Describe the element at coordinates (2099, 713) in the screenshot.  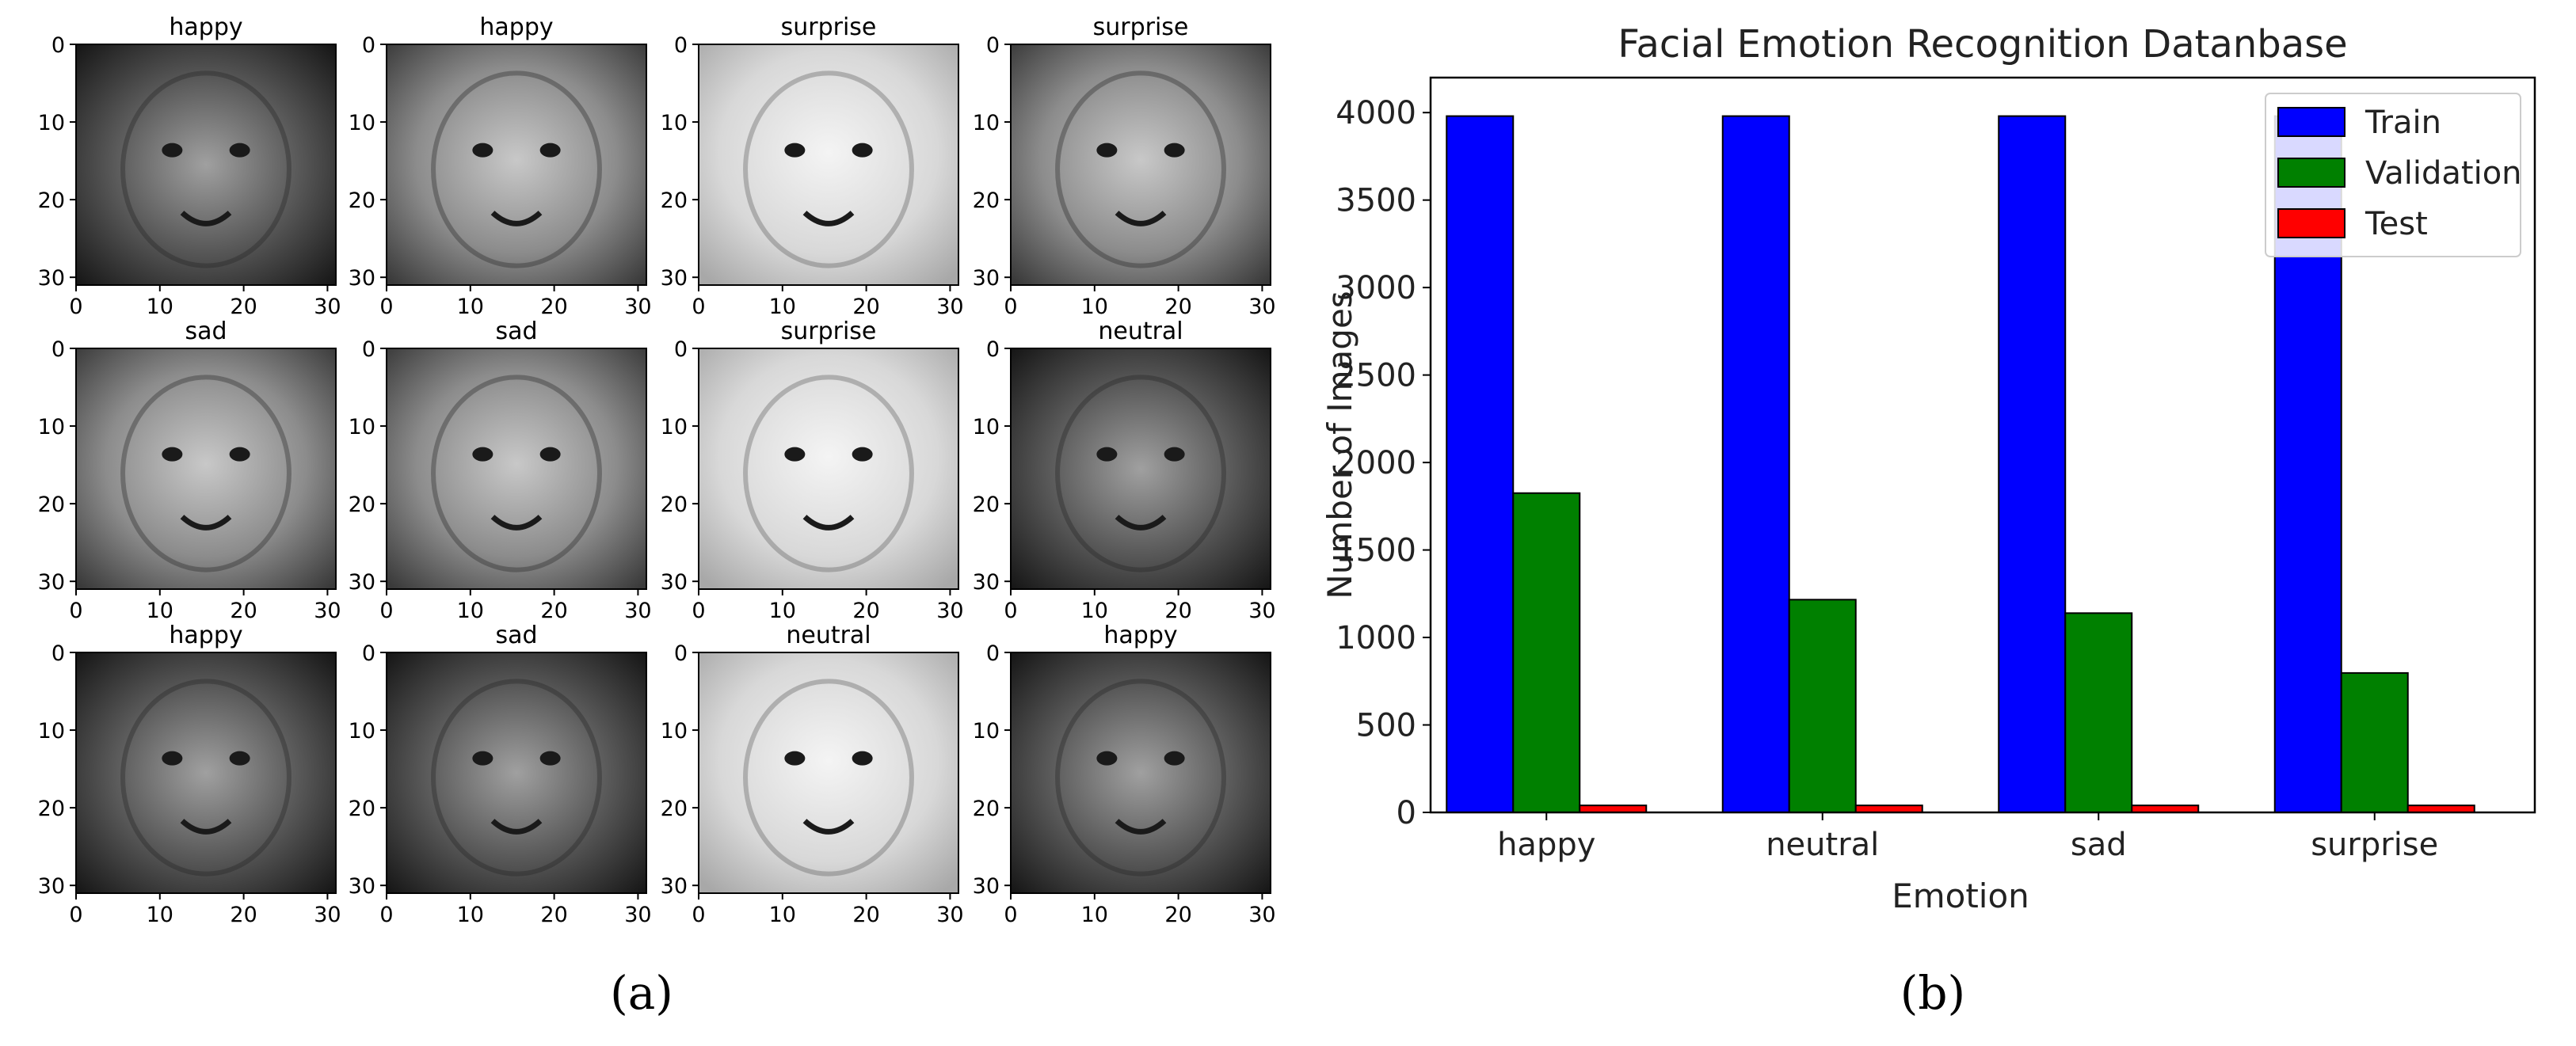
I see `bar-validation-sad` at that location.